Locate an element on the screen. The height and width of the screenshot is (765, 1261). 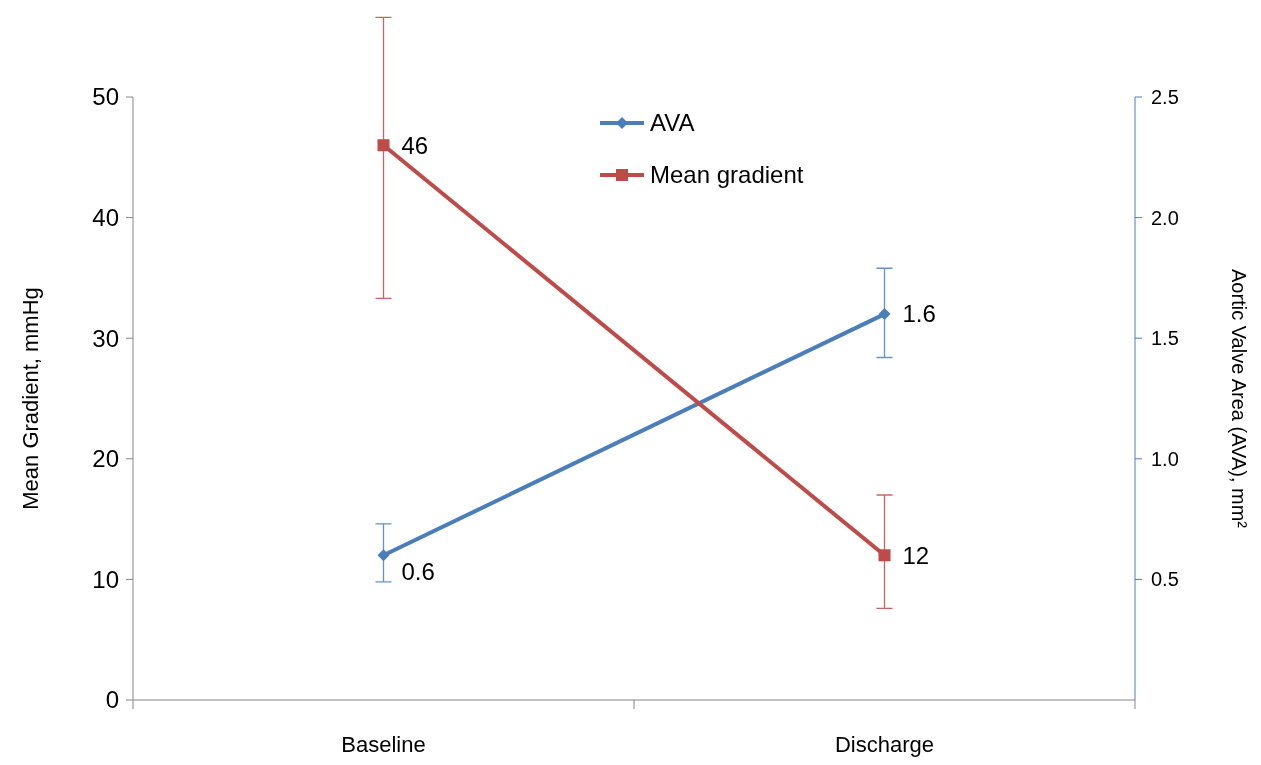
y2-tick-label: 1.0 is located at coordinates (1165, 458).